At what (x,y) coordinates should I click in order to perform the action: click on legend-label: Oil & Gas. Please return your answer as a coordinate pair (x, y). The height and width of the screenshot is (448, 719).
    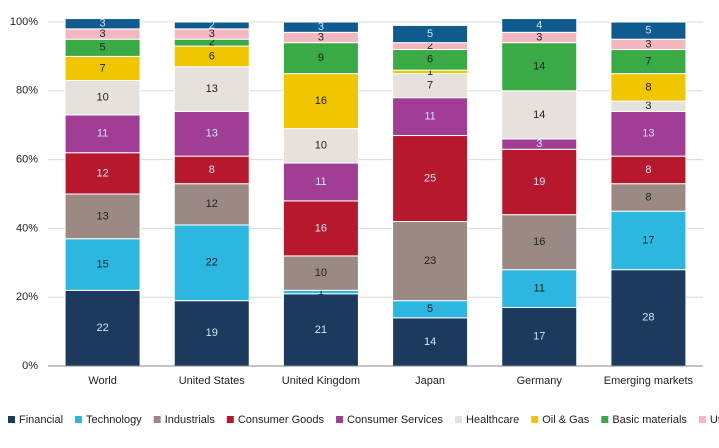
    Looking at the image, I should click on (566, 420).